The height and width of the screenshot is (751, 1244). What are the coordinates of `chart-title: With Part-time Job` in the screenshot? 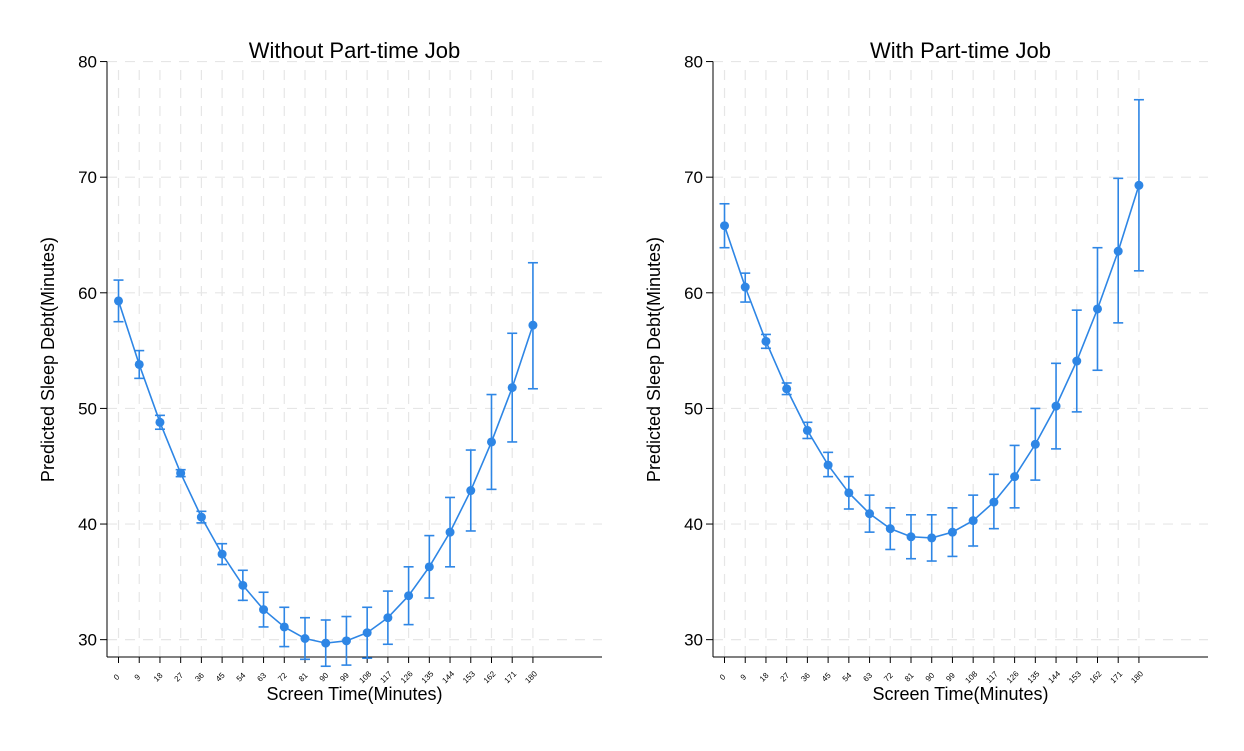 It's located at (960, 50).